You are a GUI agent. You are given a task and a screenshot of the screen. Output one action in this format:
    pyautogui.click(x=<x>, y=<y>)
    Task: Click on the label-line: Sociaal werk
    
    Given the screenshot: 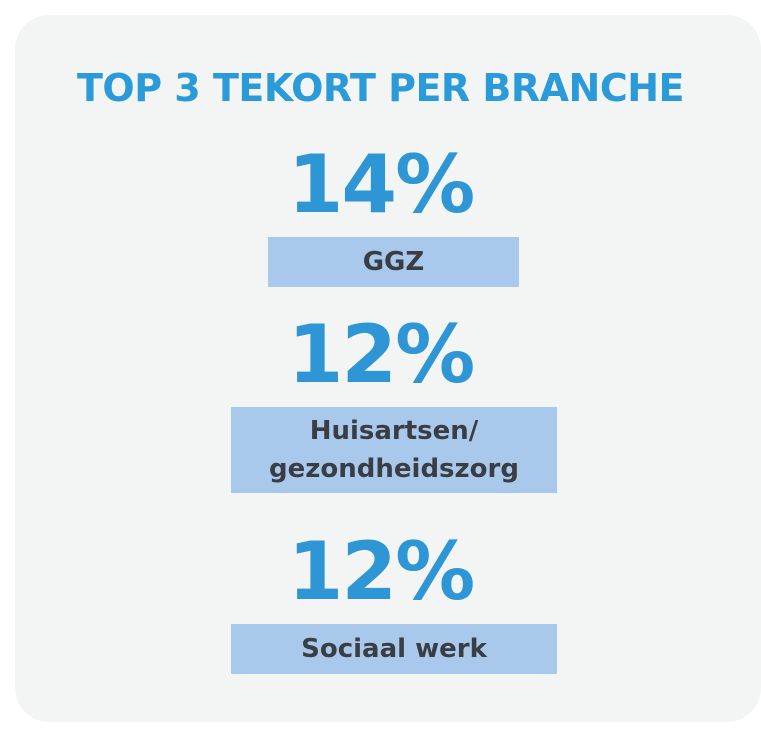 What is the action you would take?
    pyautogui.click(x=394, y=649)
    